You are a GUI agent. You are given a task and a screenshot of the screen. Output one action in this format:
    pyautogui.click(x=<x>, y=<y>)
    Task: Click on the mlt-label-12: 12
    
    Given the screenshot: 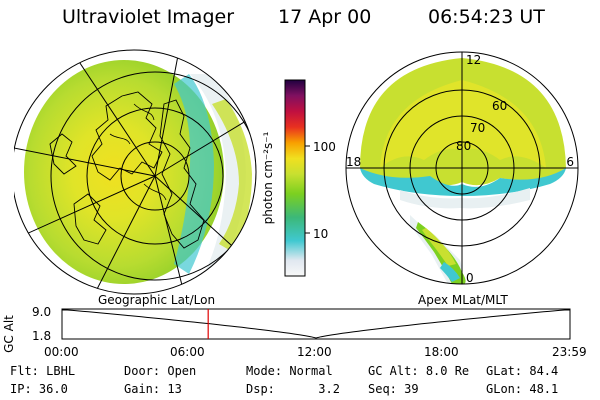 What is the action you would take?
    pyautogui.click(x=473, y=60)
    